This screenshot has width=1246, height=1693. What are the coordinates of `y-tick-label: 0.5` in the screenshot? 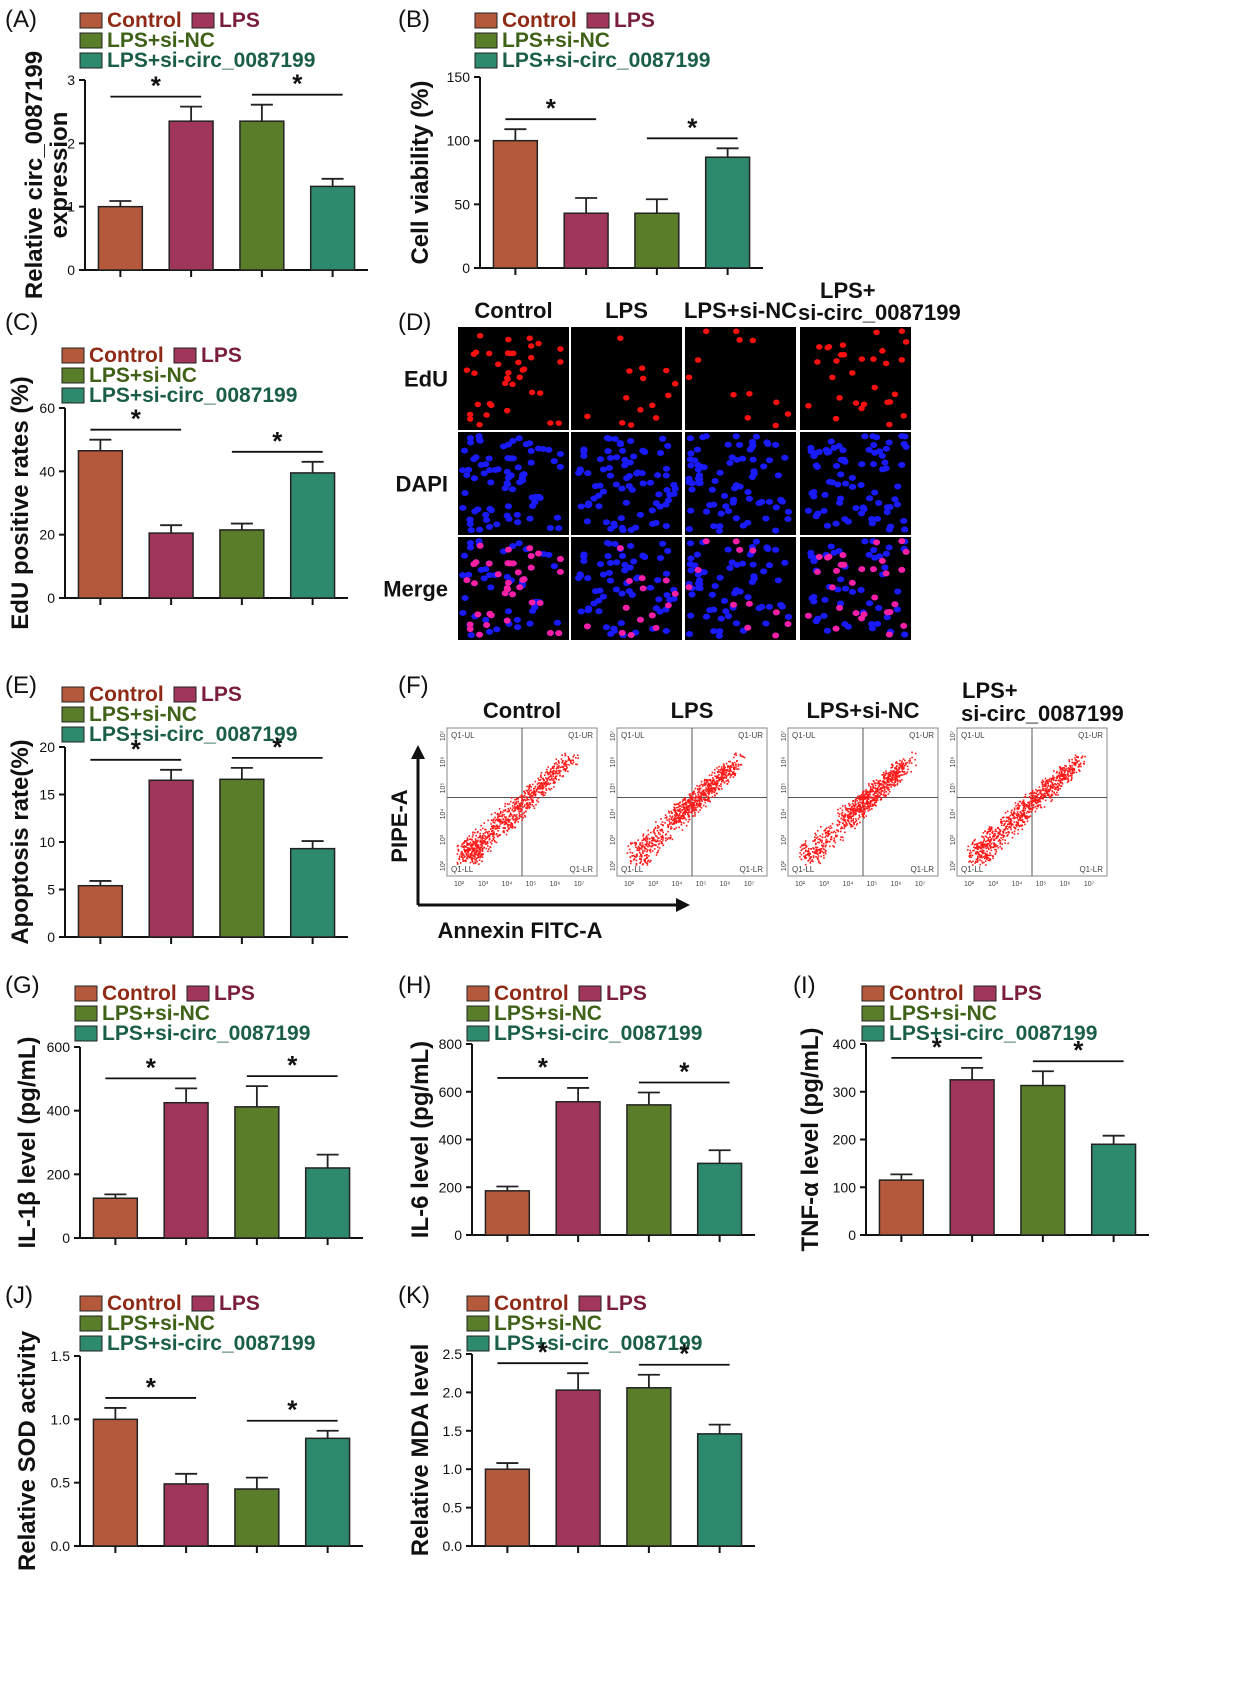 It's located at (453, 1508).